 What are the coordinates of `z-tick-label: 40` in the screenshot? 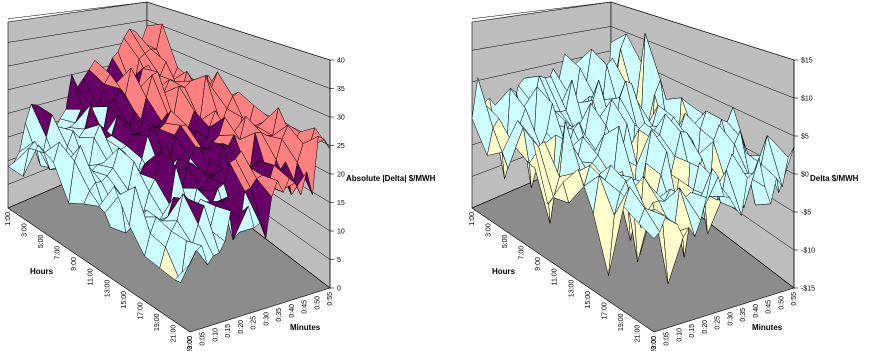 It's located at (341, 61).